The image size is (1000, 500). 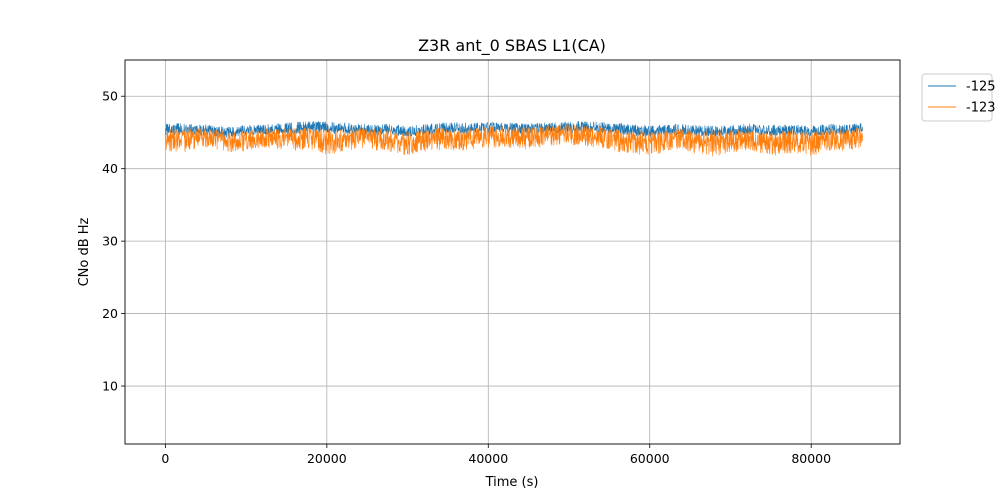 I want to click on legend-label-series-1: -125, so click(x=981, y=87).